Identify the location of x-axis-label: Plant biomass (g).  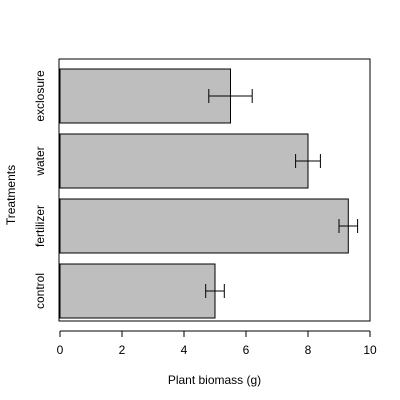
(214, 380).